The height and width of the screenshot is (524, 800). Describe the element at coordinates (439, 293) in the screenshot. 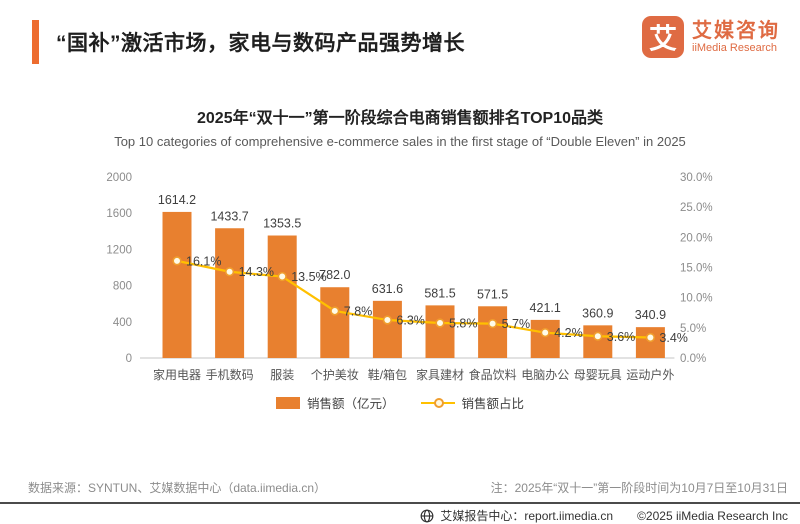

I see `svg-text: 581.5` at that location.